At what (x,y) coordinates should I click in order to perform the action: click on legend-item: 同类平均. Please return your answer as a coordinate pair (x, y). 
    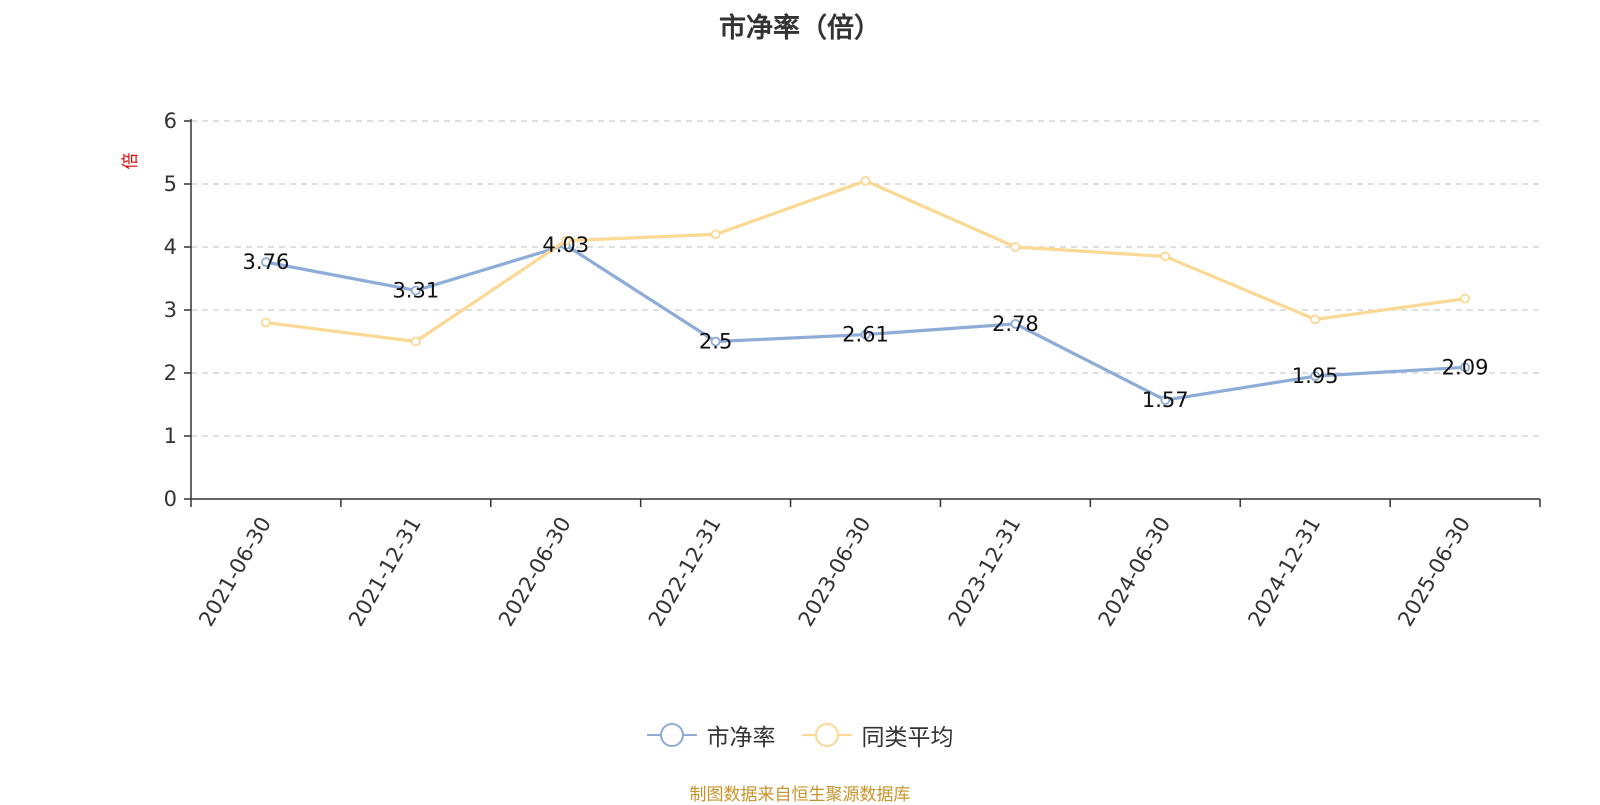
    Looking at the image, I should click on (877, 735).